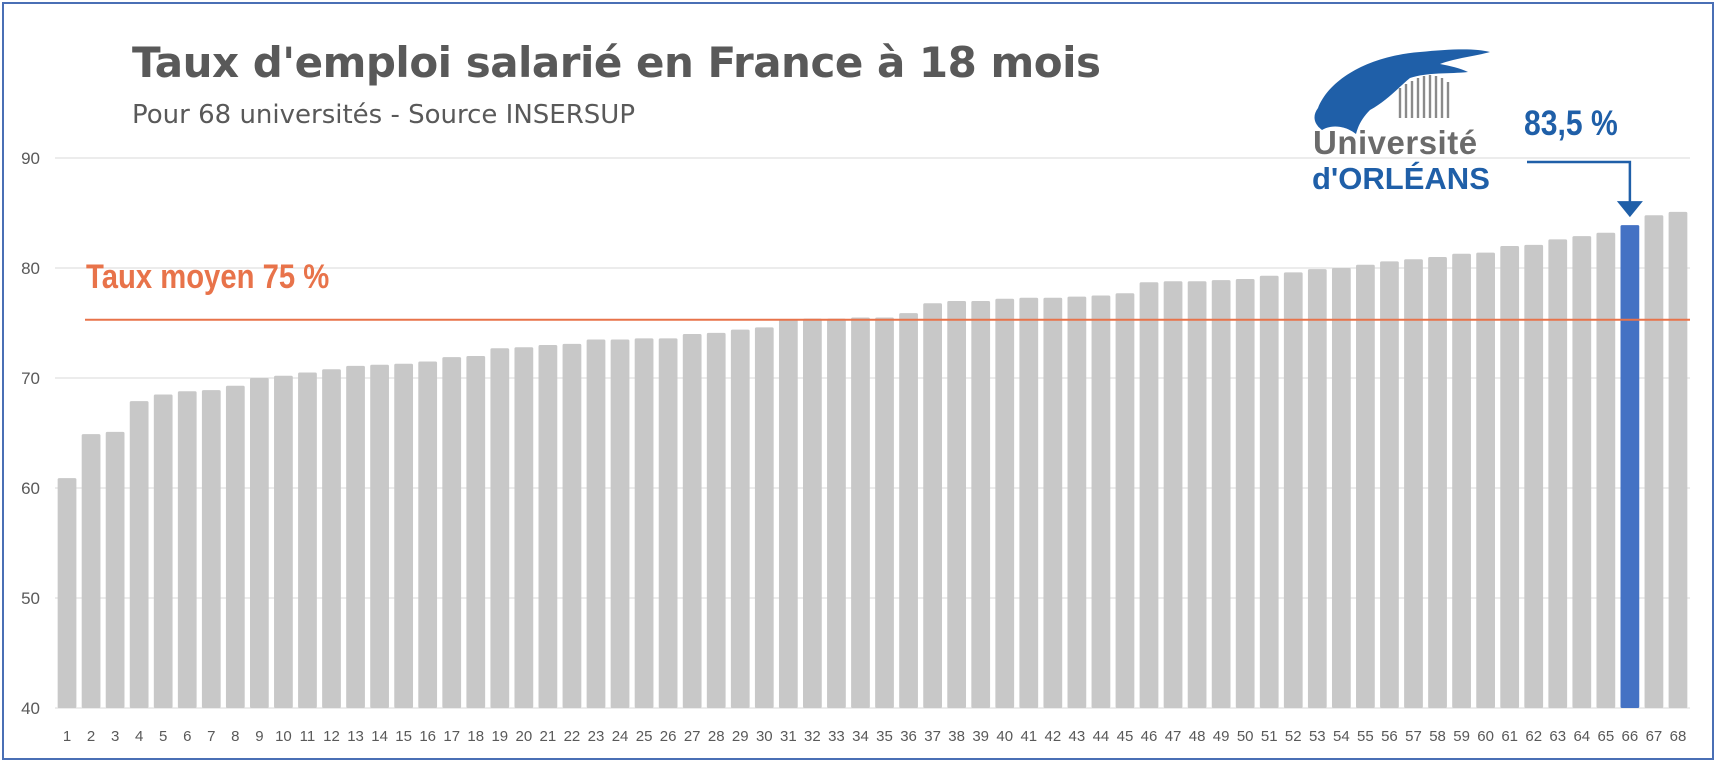 The height and width of the screenshot is (766, 1720). I want to click on x-tick-label: 29, so click(740, 736).